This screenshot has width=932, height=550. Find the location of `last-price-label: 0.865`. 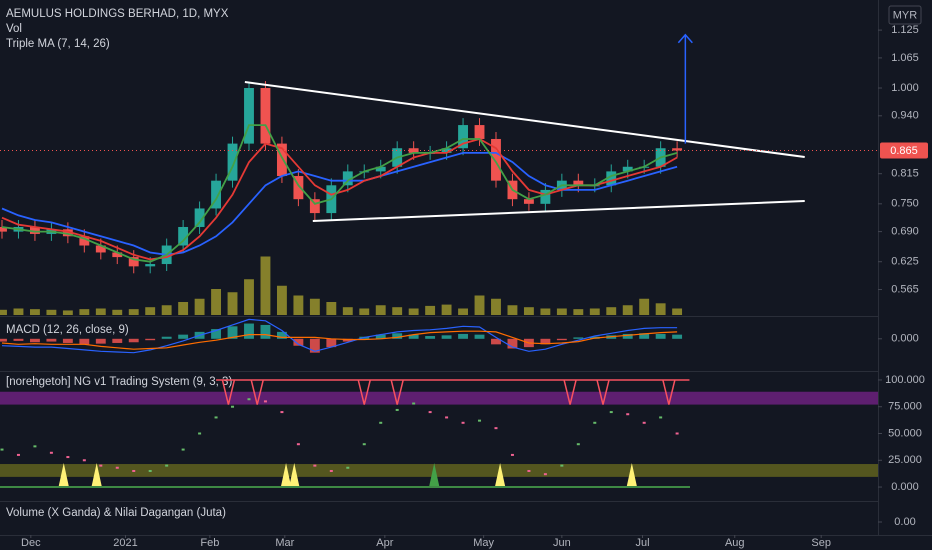

last-price-label: 0.865 is located at coordinates (904, 151).